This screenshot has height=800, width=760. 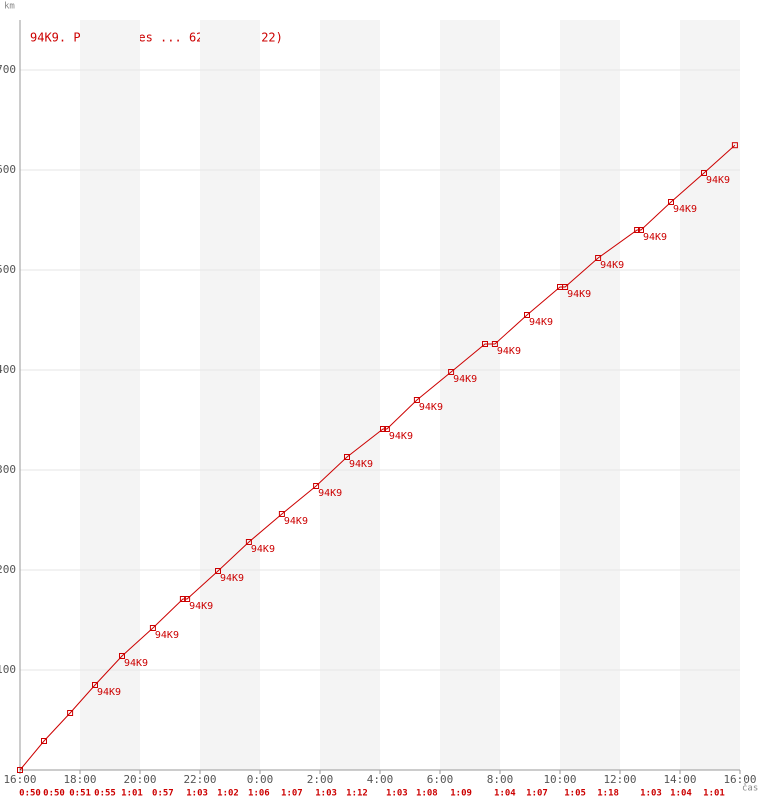 What do you see at coordinates (380, 779) in the screenshot?
I see `x-tick-label: 4:00` at bounding box center [380, 779].